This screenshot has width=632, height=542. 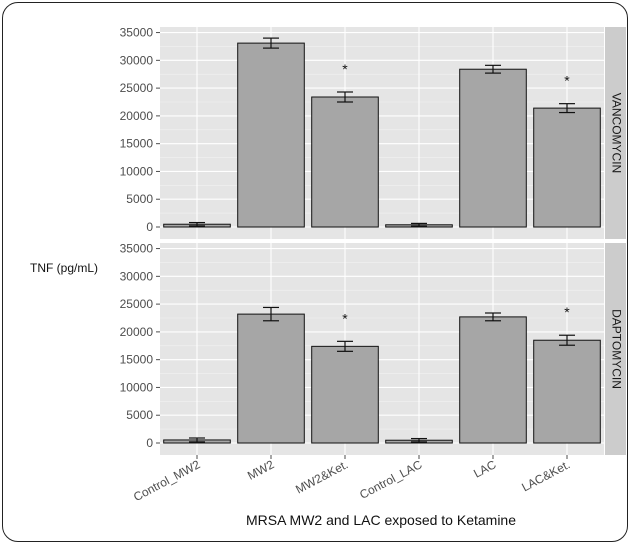 What do you see at coordinates (545, 475) in the screenshot?
I see `x-tick-label: LAC&Ket.` at bounding box center [545, 475].